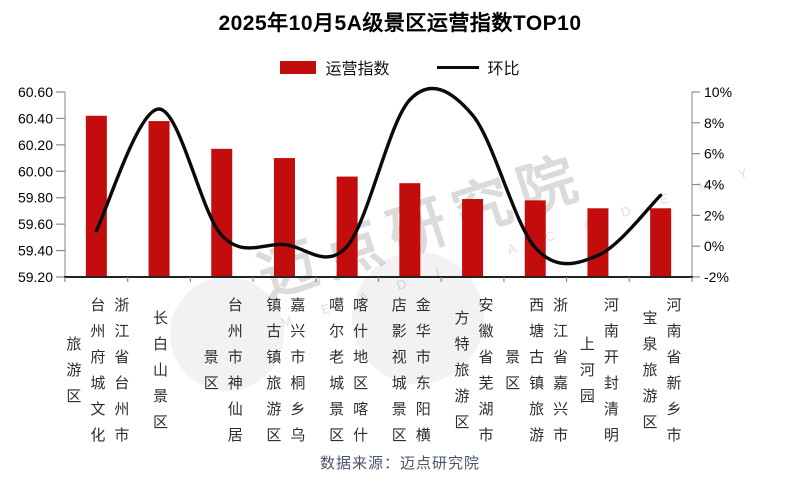  I want to click on legend-bar-label: 运营指数, so click(357, 69).